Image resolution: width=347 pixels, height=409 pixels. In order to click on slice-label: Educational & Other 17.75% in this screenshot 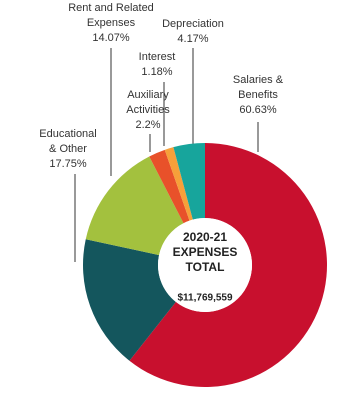, I will do `click(68, 149)`.